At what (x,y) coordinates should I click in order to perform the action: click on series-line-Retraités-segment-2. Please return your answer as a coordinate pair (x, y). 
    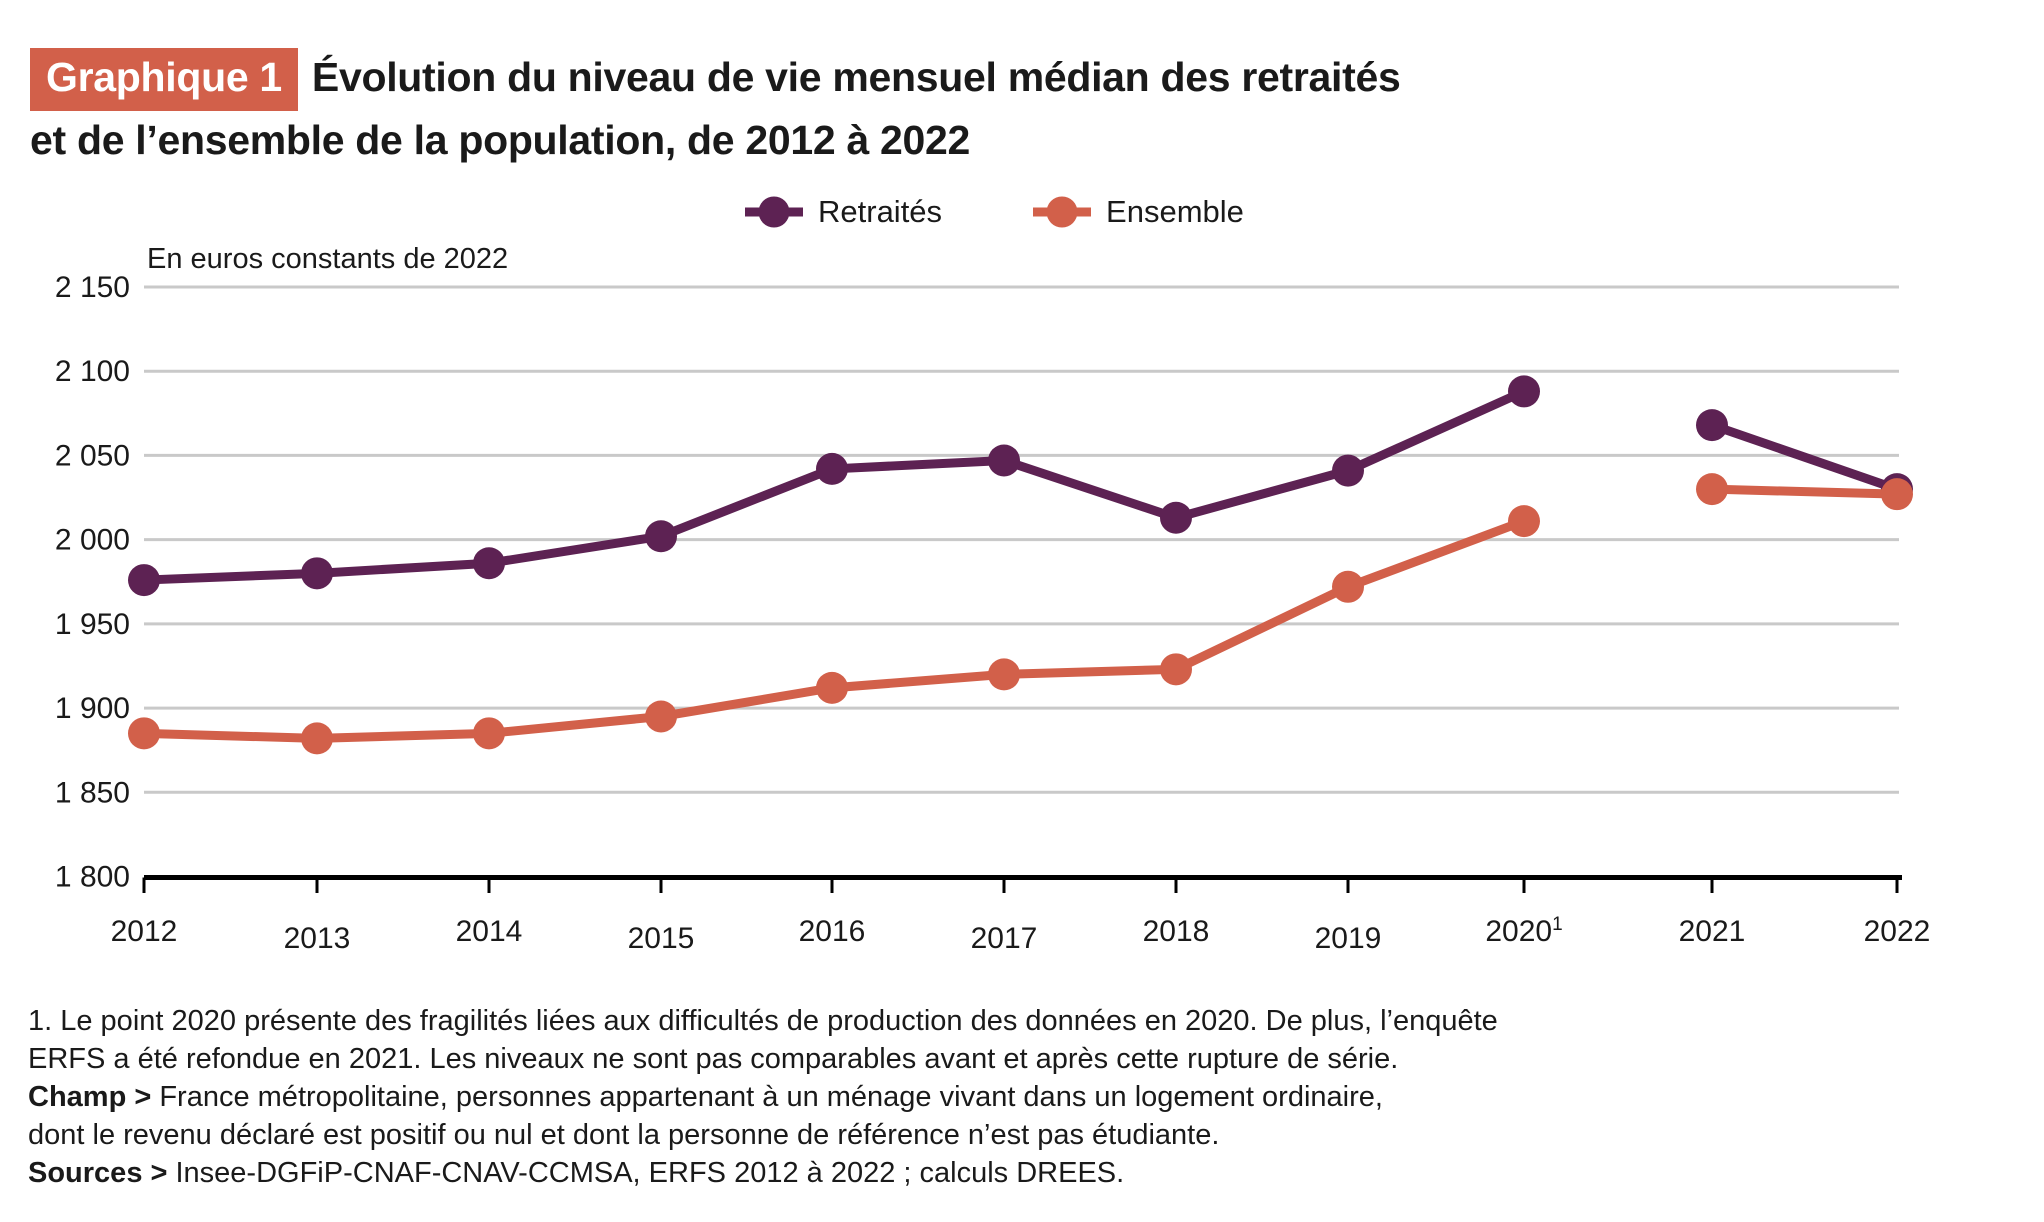
    Looking at the image, I should click on (1804, 457).